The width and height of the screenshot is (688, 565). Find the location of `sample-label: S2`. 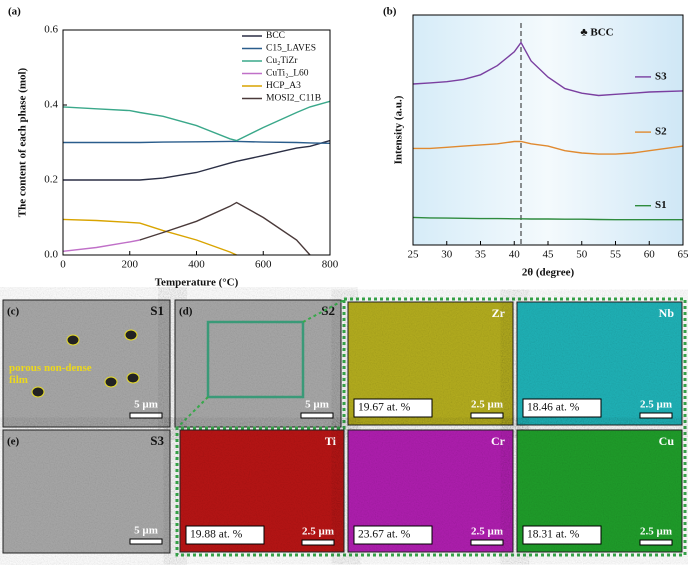

sample-label: S2 is located at coordinates (328, 310).